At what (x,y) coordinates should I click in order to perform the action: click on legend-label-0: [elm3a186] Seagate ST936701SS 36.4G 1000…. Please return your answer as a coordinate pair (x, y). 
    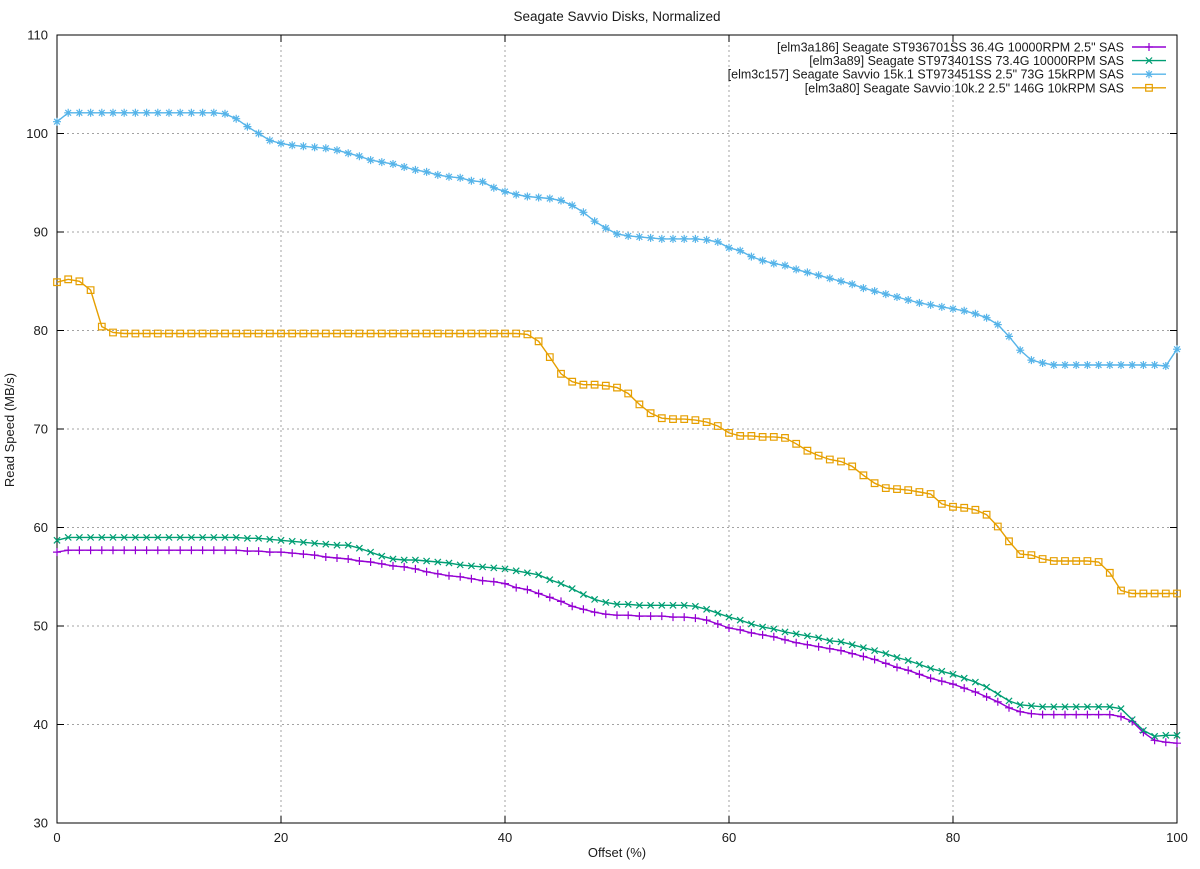
    Looking at the image, I should click on (950, 48).